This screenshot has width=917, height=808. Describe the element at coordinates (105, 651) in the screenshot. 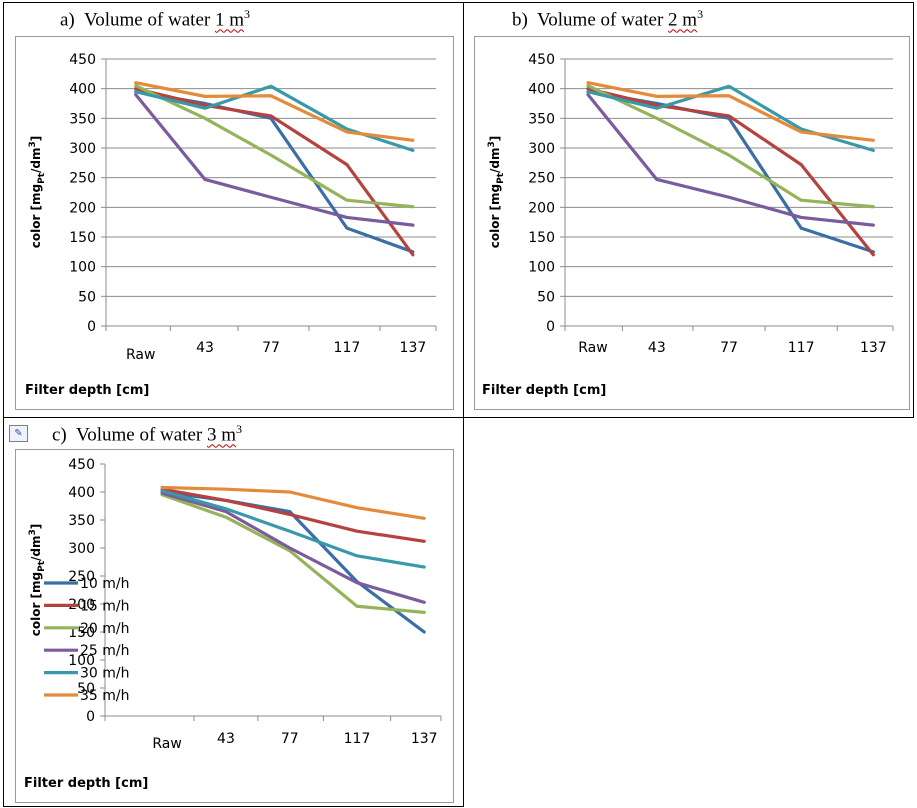

I see `legend-label: 25 m/h` at that location.